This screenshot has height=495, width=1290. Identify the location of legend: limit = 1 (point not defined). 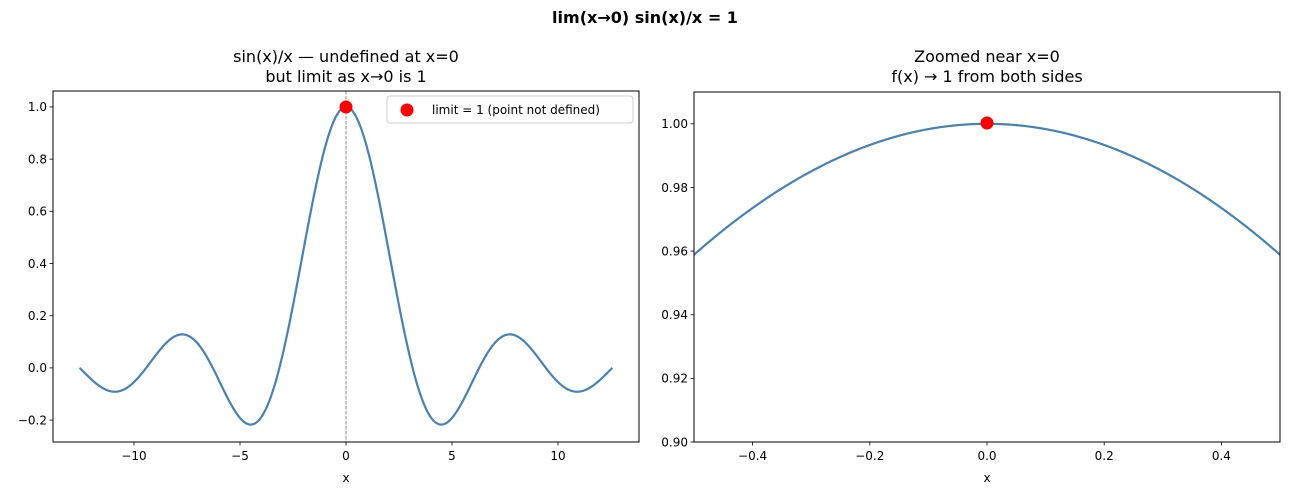
(510, 109).